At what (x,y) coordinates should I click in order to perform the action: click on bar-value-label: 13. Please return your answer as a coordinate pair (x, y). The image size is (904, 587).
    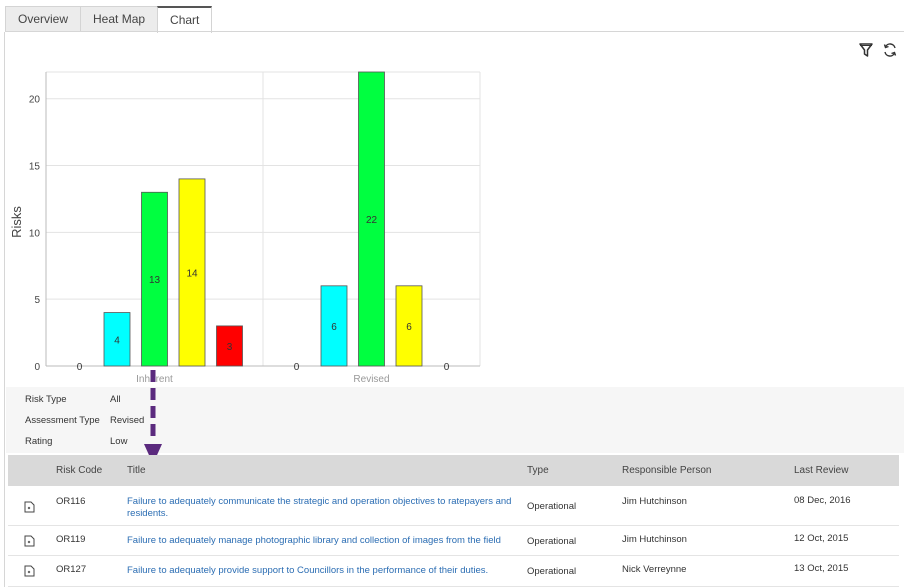
    Looking at the image, I should click on (155, 280).